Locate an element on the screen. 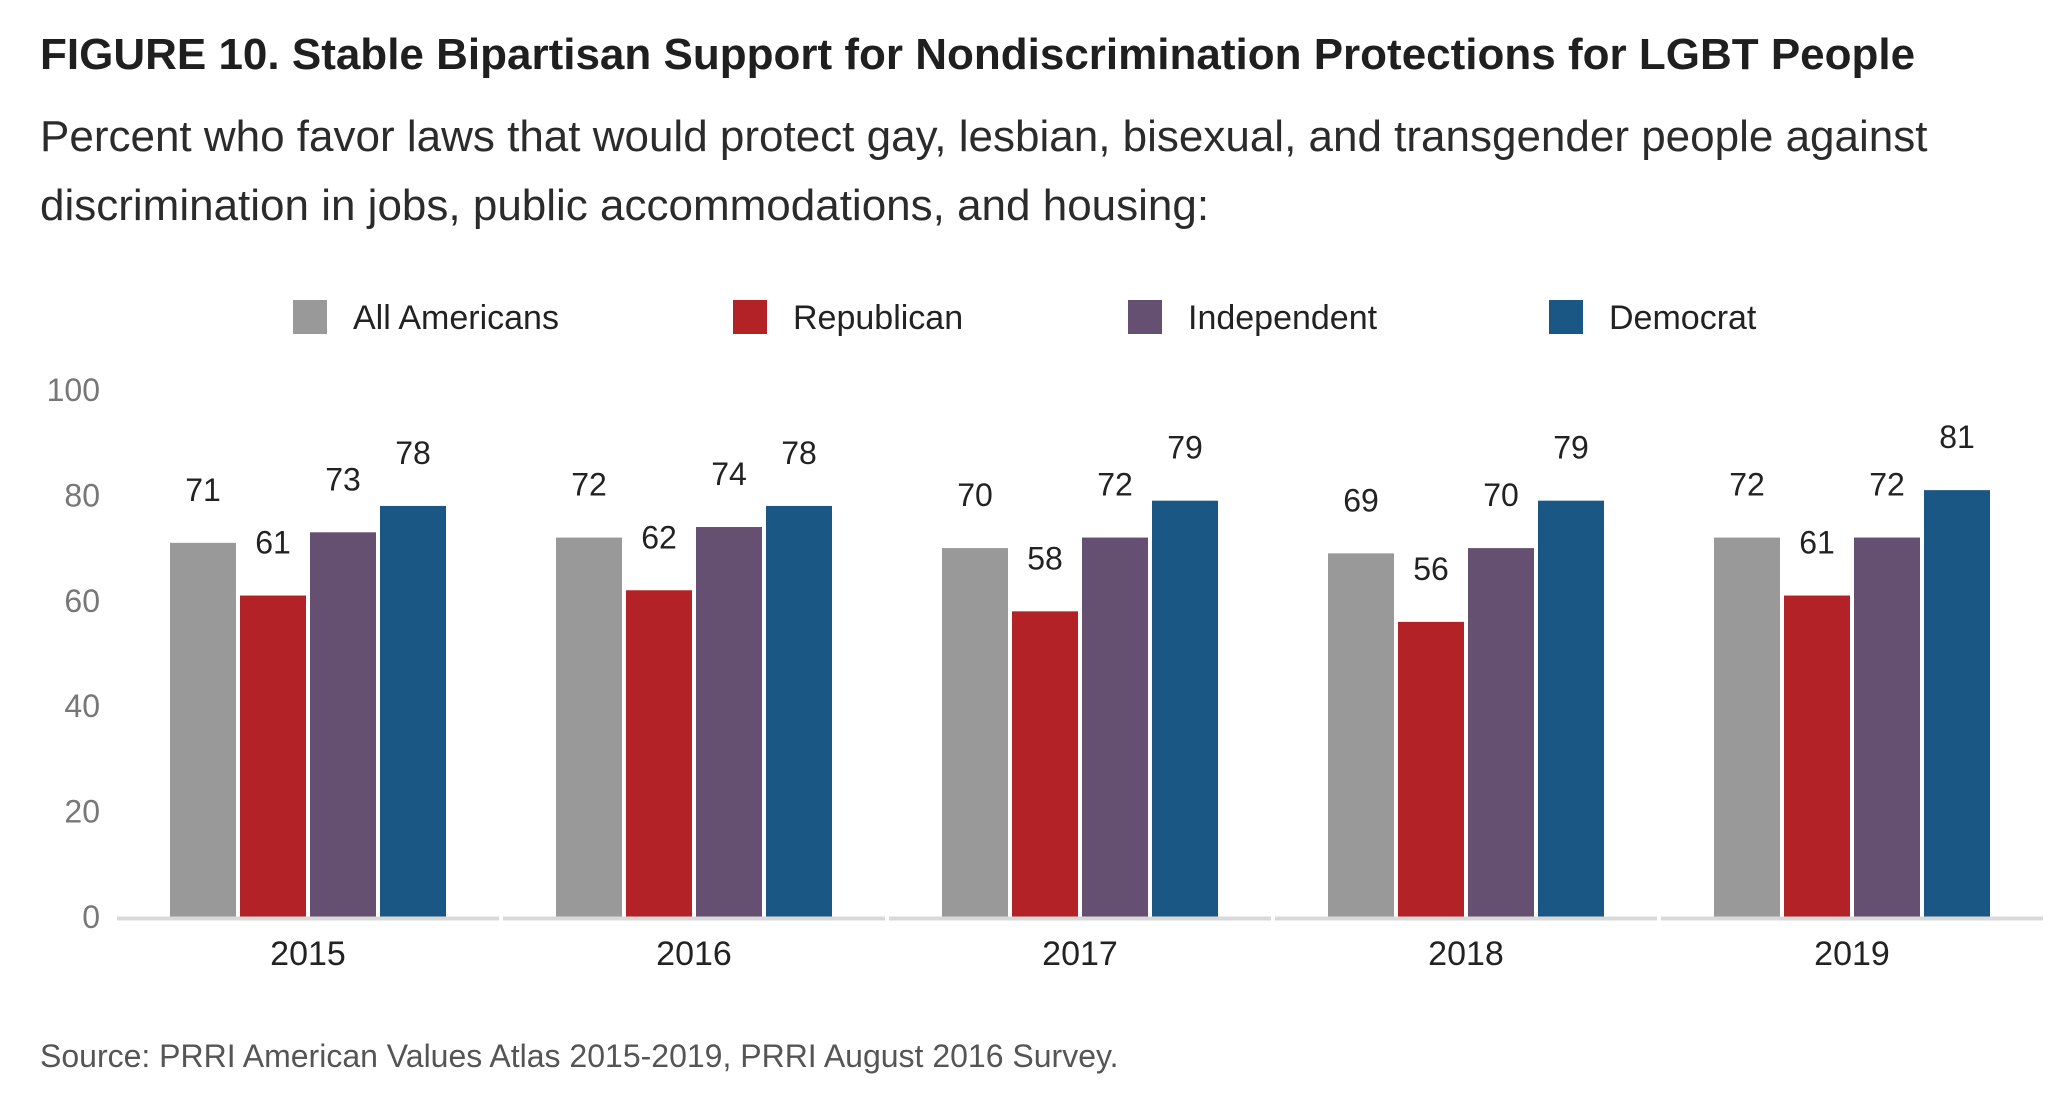 The height and width of the screenshot is (1119, 2064). bar-independent-2017 is located at coordinates (1115, 727).